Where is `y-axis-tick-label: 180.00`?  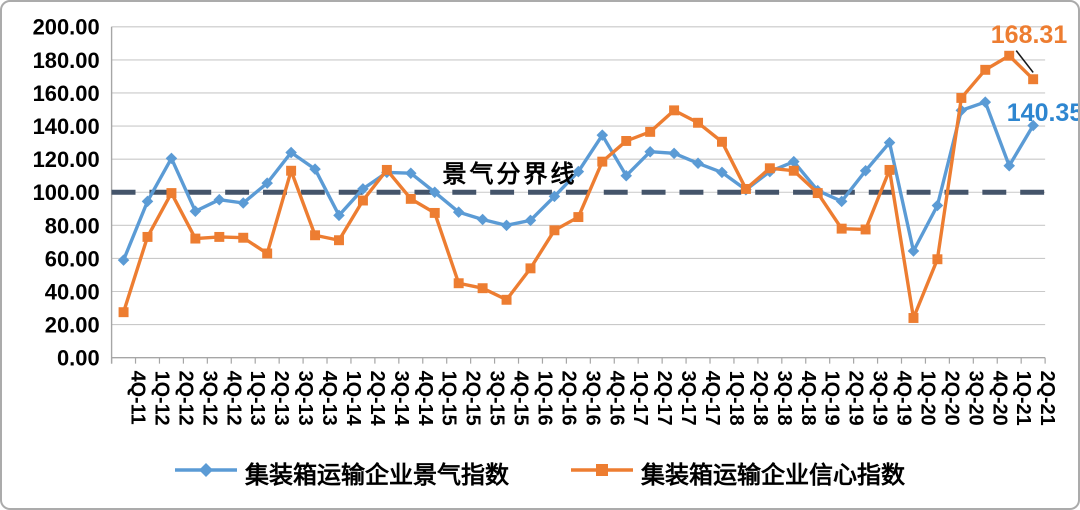
y-axis-tick-label: 180.00 is located at coordinates (66, 60).